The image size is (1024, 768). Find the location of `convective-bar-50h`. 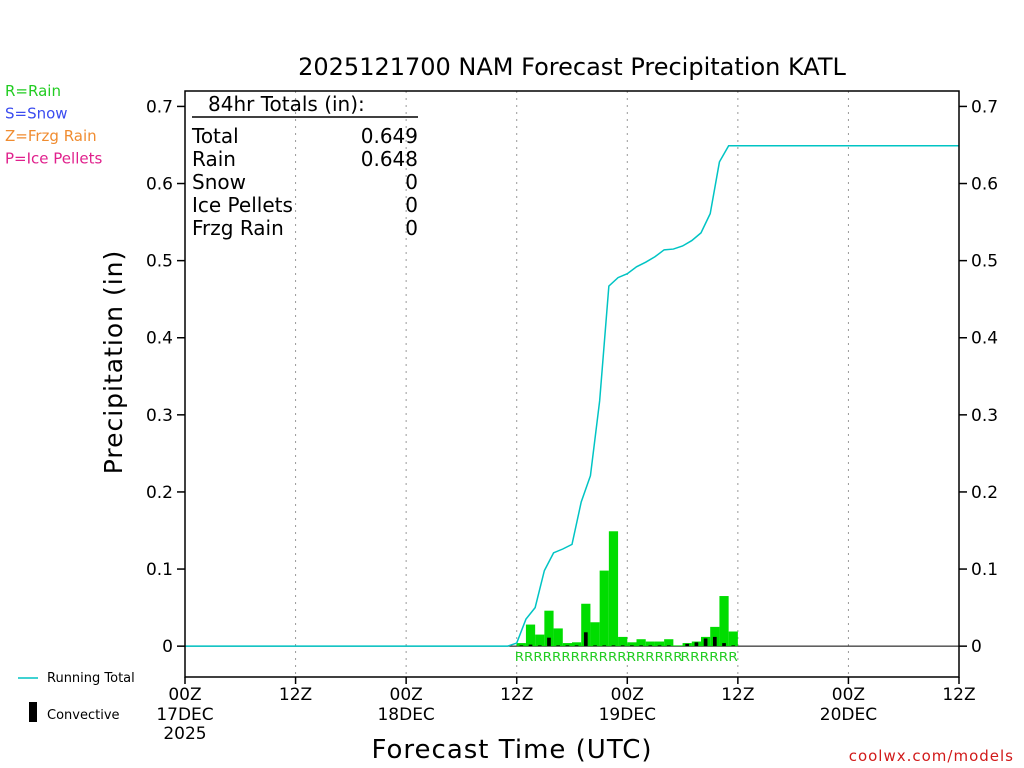

convective-bar-50h is located at coordinates (650, 646).